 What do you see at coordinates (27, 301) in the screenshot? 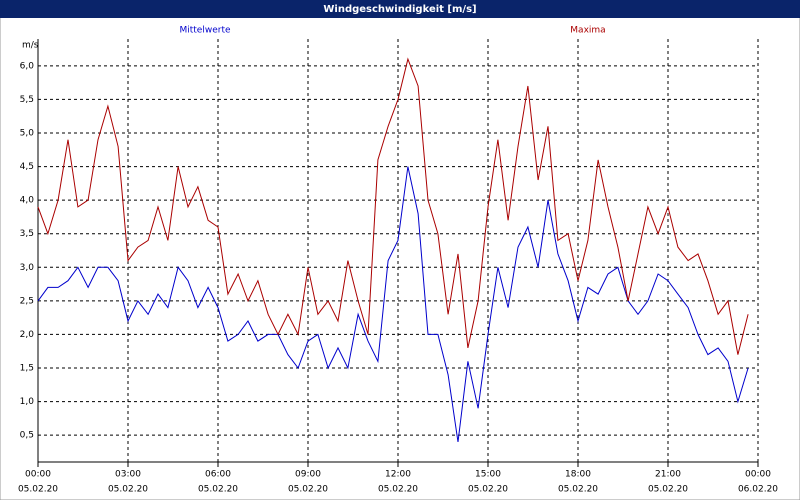
I see `y-tick-label: 2,5` at bounding box center [27, 301].